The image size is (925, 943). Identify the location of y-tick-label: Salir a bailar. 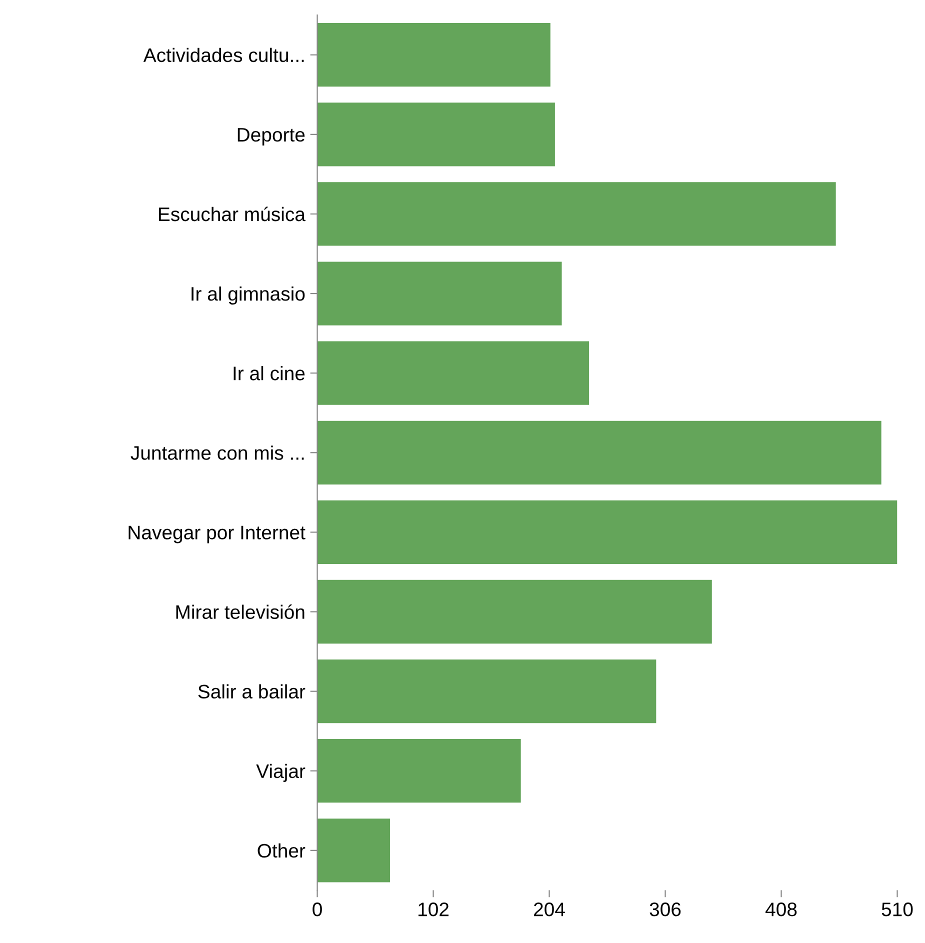
(252, 691).